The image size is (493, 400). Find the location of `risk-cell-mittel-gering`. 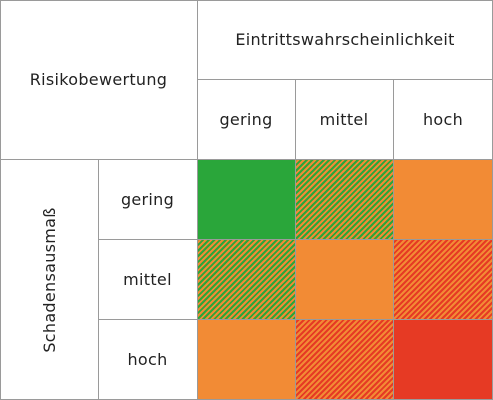

risk-cell-mittel-gering is located at coordinates (246, 279).